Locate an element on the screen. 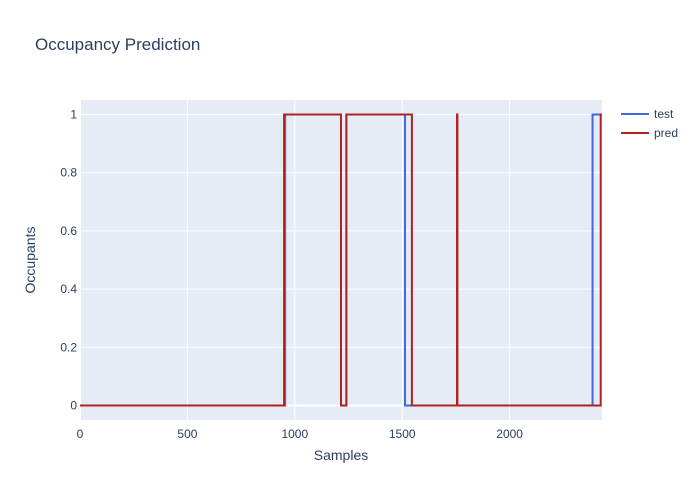 The height and width of the screenshot is (500, 700). y-tick-label: 0.8 is located at coordinates (68, 173).